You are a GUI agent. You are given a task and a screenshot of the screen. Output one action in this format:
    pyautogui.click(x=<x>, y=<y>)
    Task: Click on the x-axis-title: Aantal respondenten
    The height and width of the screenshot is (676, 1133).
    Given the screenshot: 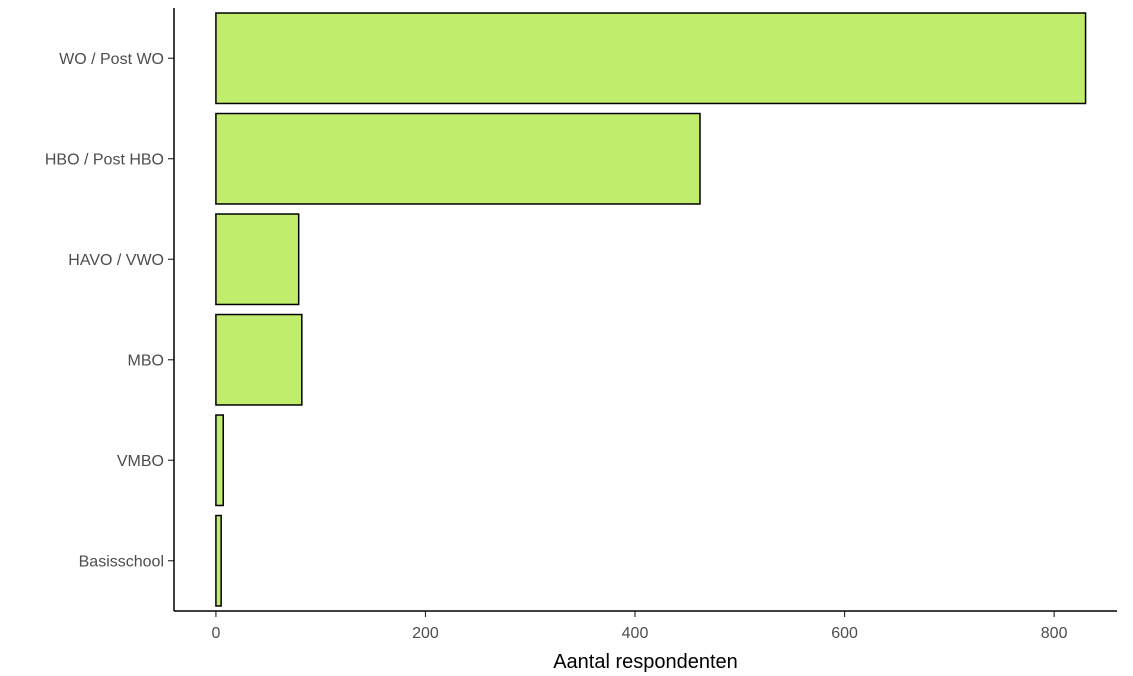 What is the action you would take?
    pyautogui.click(x=645, y=662)
    